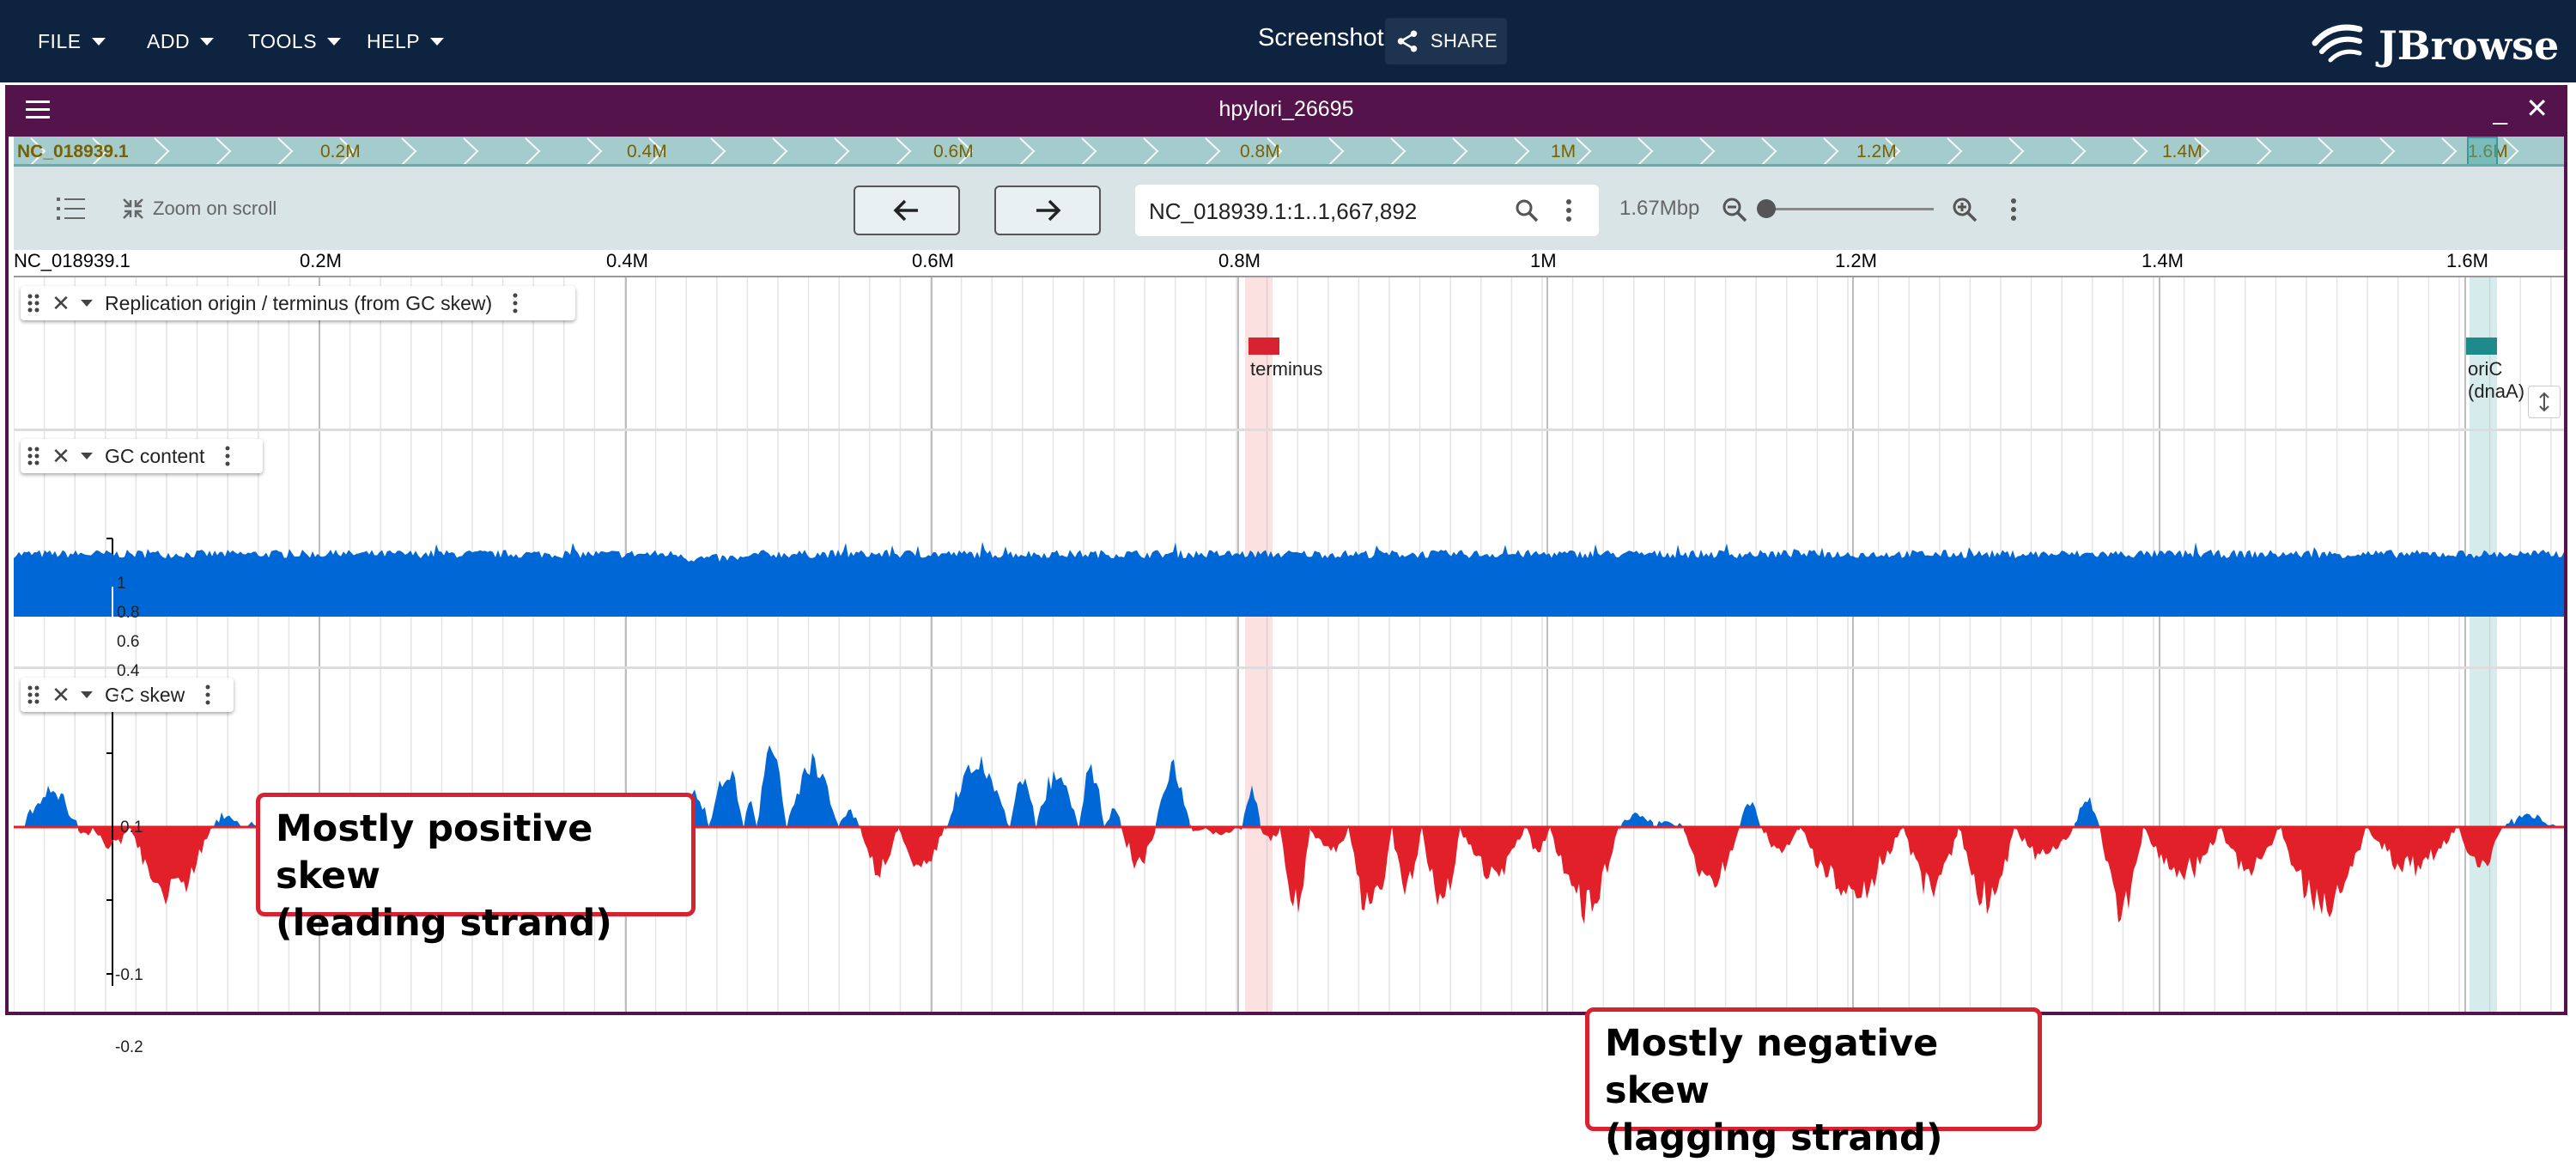 The width and height of the screenshot is (2576, 1162). What do you see at coordinates (2481, 347) in the screenshot?
I see `feature-oric` at bounding box center [2481, 347].